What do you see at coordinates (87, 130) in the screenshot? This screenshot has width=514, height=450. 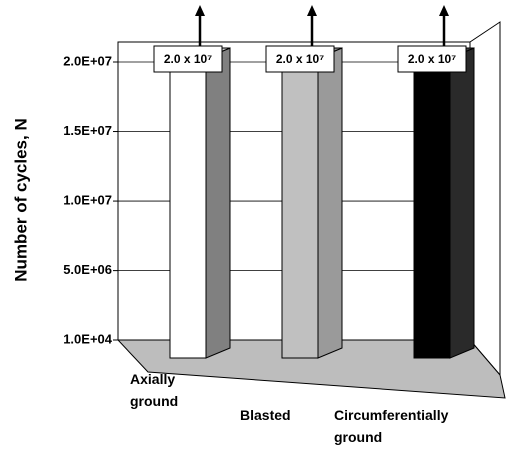 I see `y-tick-label: 1.5E+07` at bounding box center [87, 130].